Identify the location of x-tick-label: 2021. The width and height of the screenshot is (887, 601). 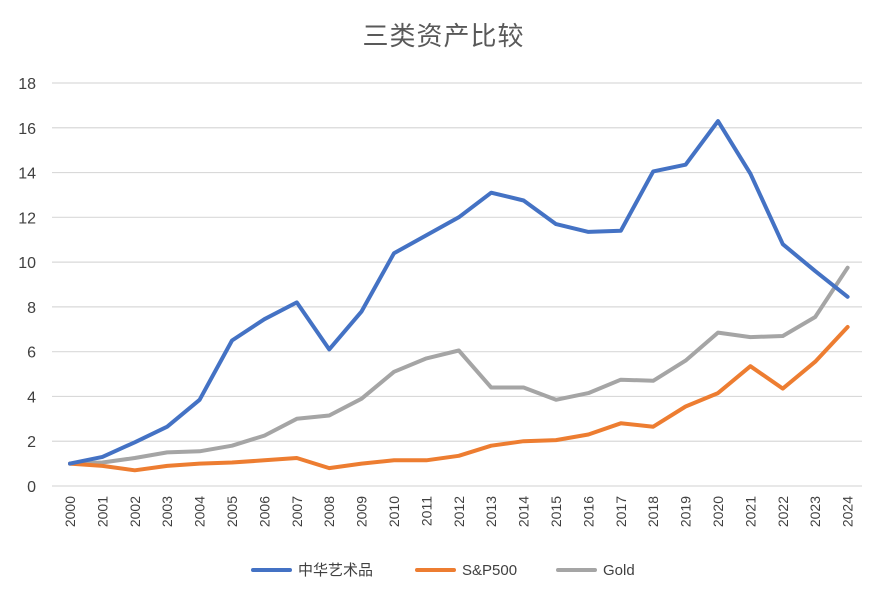
(750, 511).